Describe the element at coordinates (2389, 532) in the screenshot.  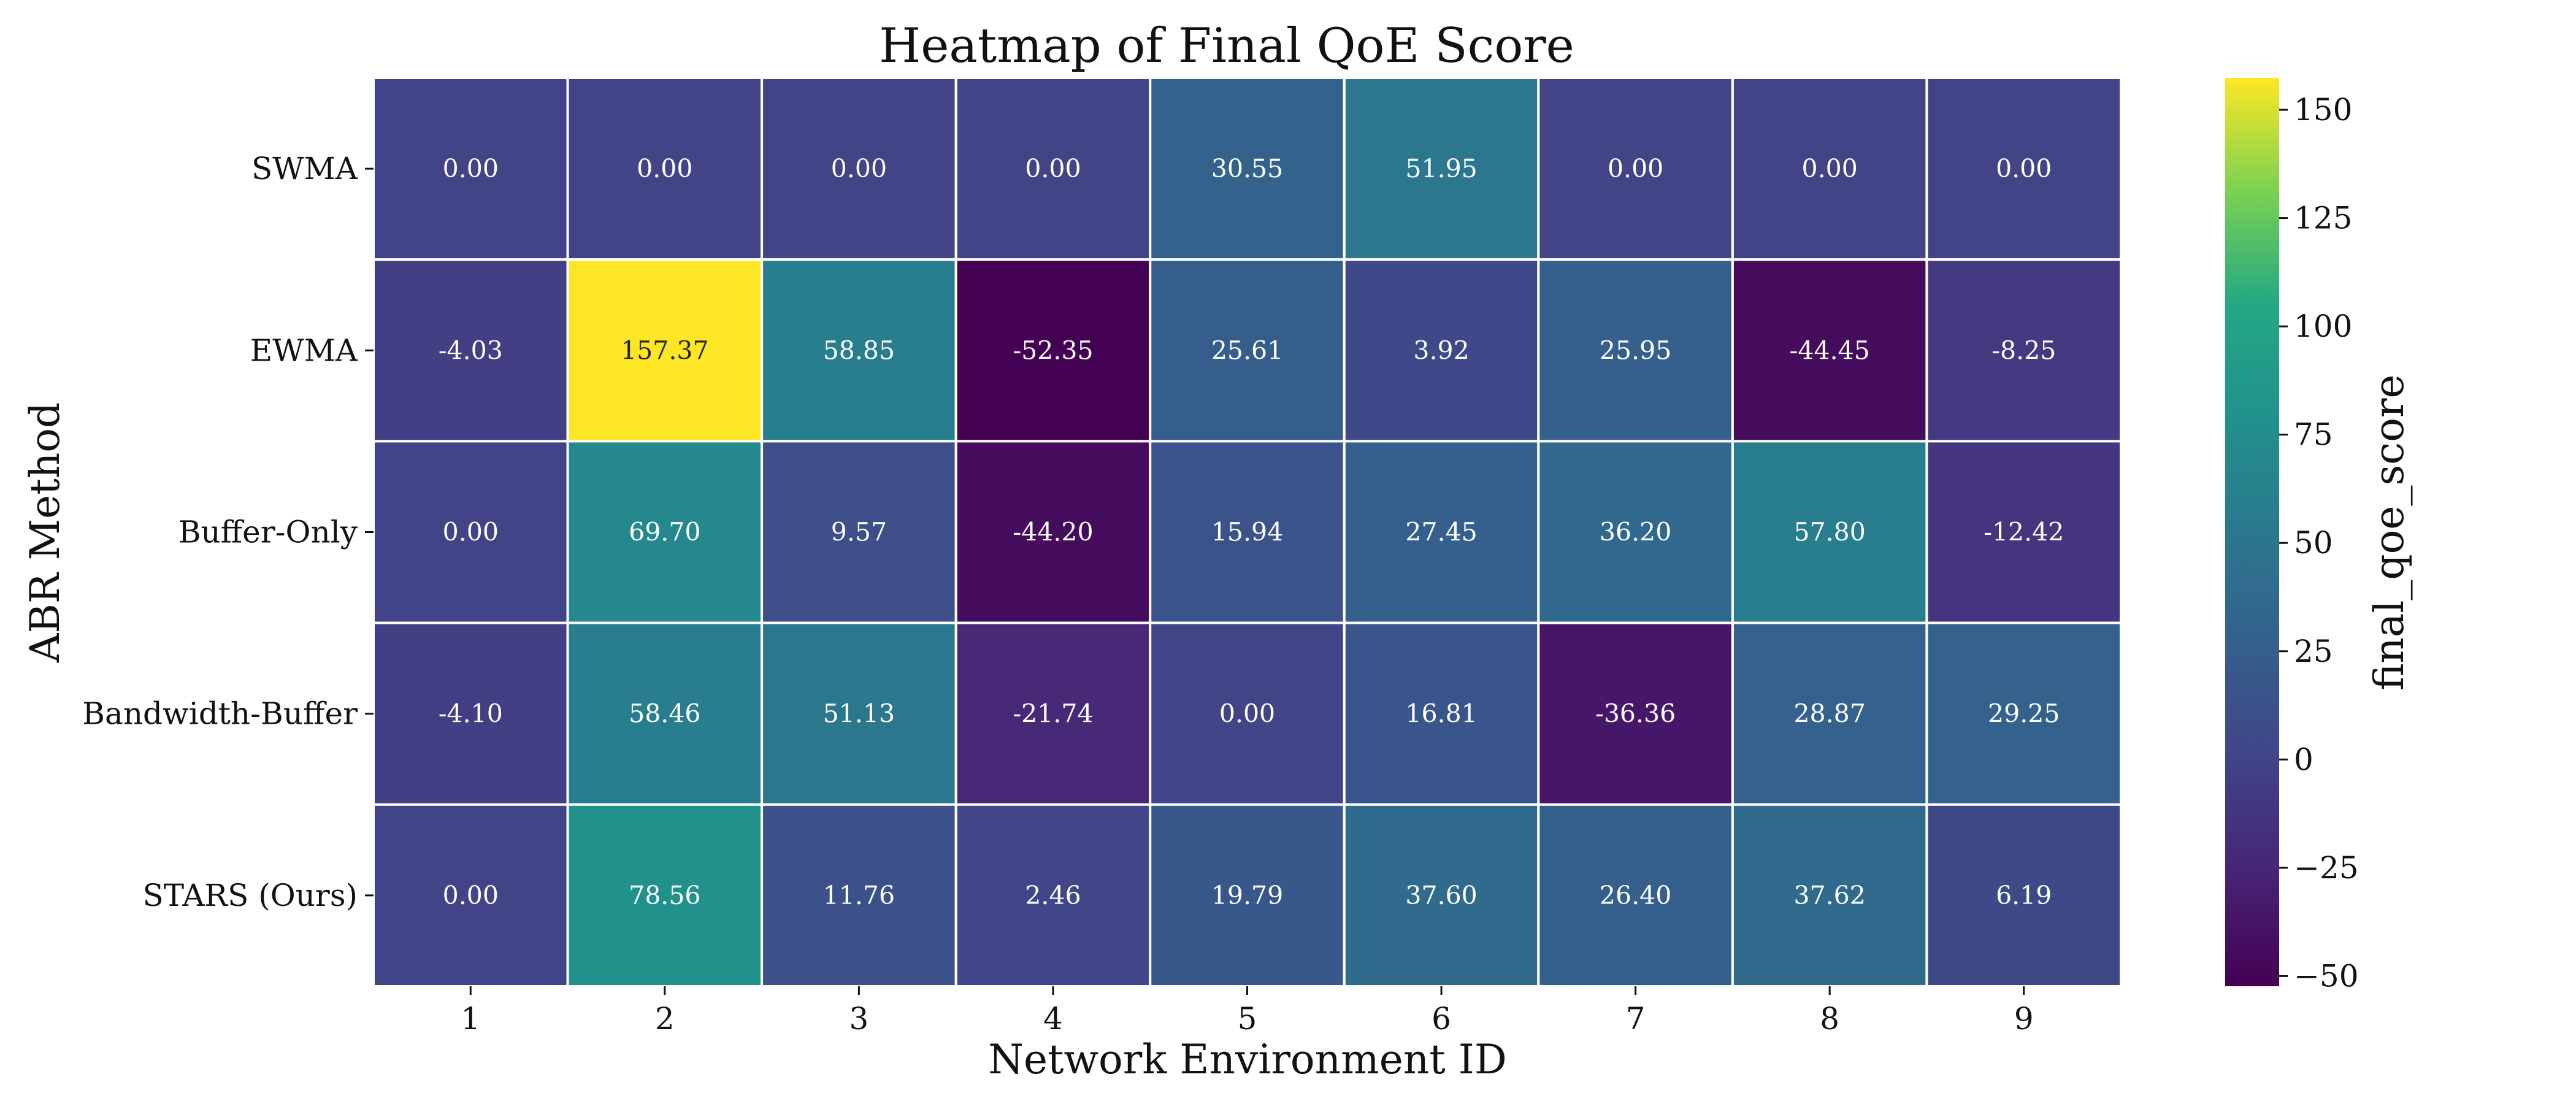
I see `colorbar-label: final_qoe_score` at that location.